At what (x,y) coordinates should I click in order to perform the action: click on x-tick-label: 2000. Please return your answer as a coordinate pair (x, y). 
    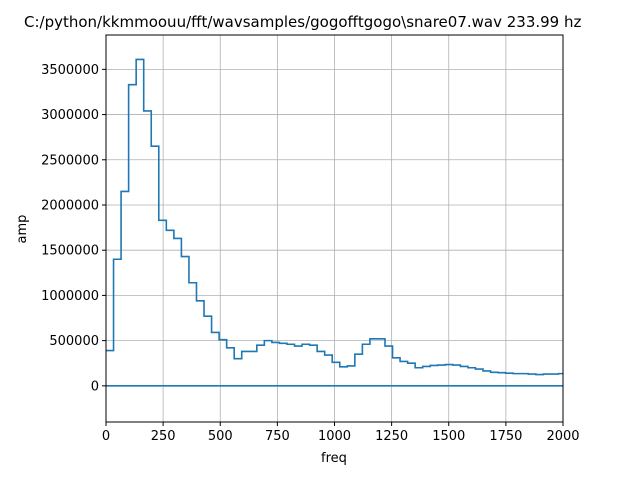
    Looking at the image, I should click on (562, 436).